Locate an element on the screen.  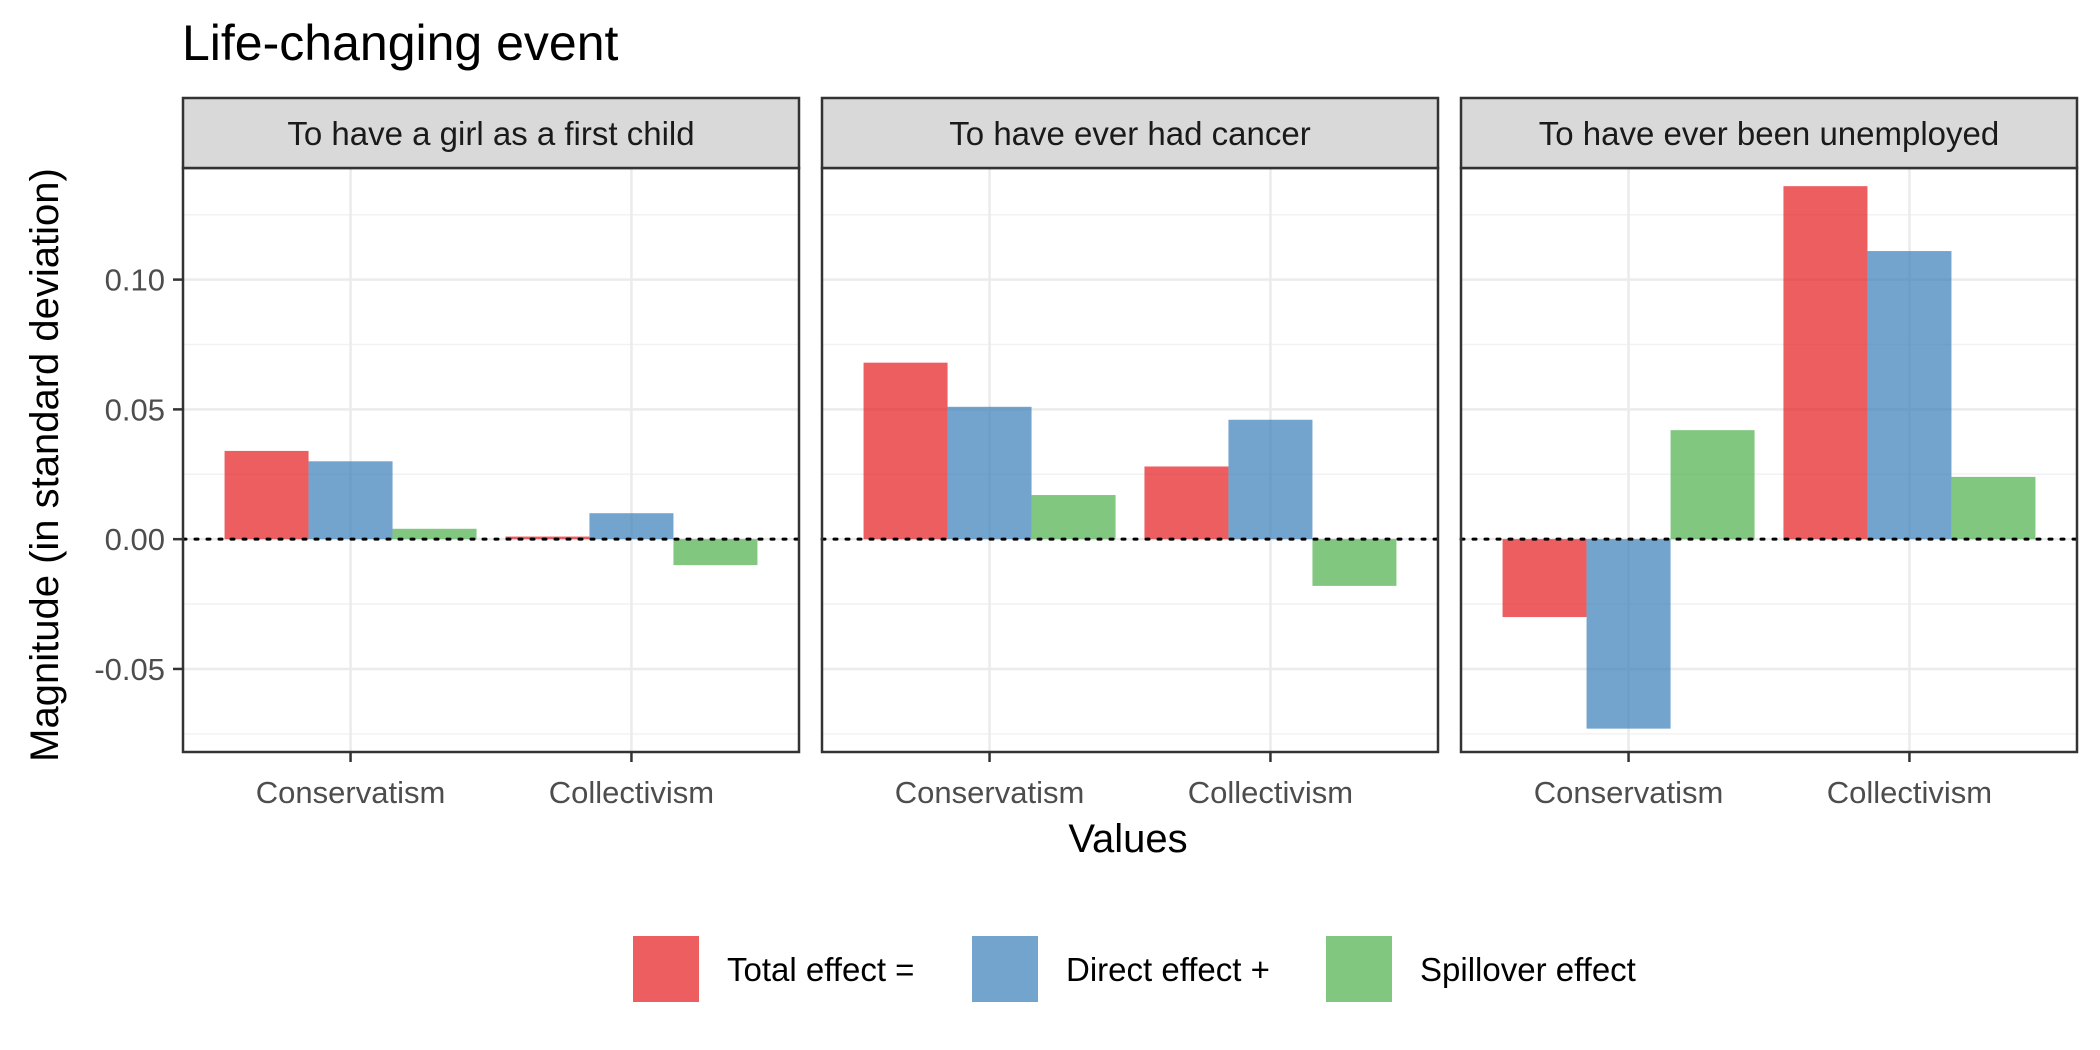
chart-title: Life-changing event is located at coordinates (400, 43).